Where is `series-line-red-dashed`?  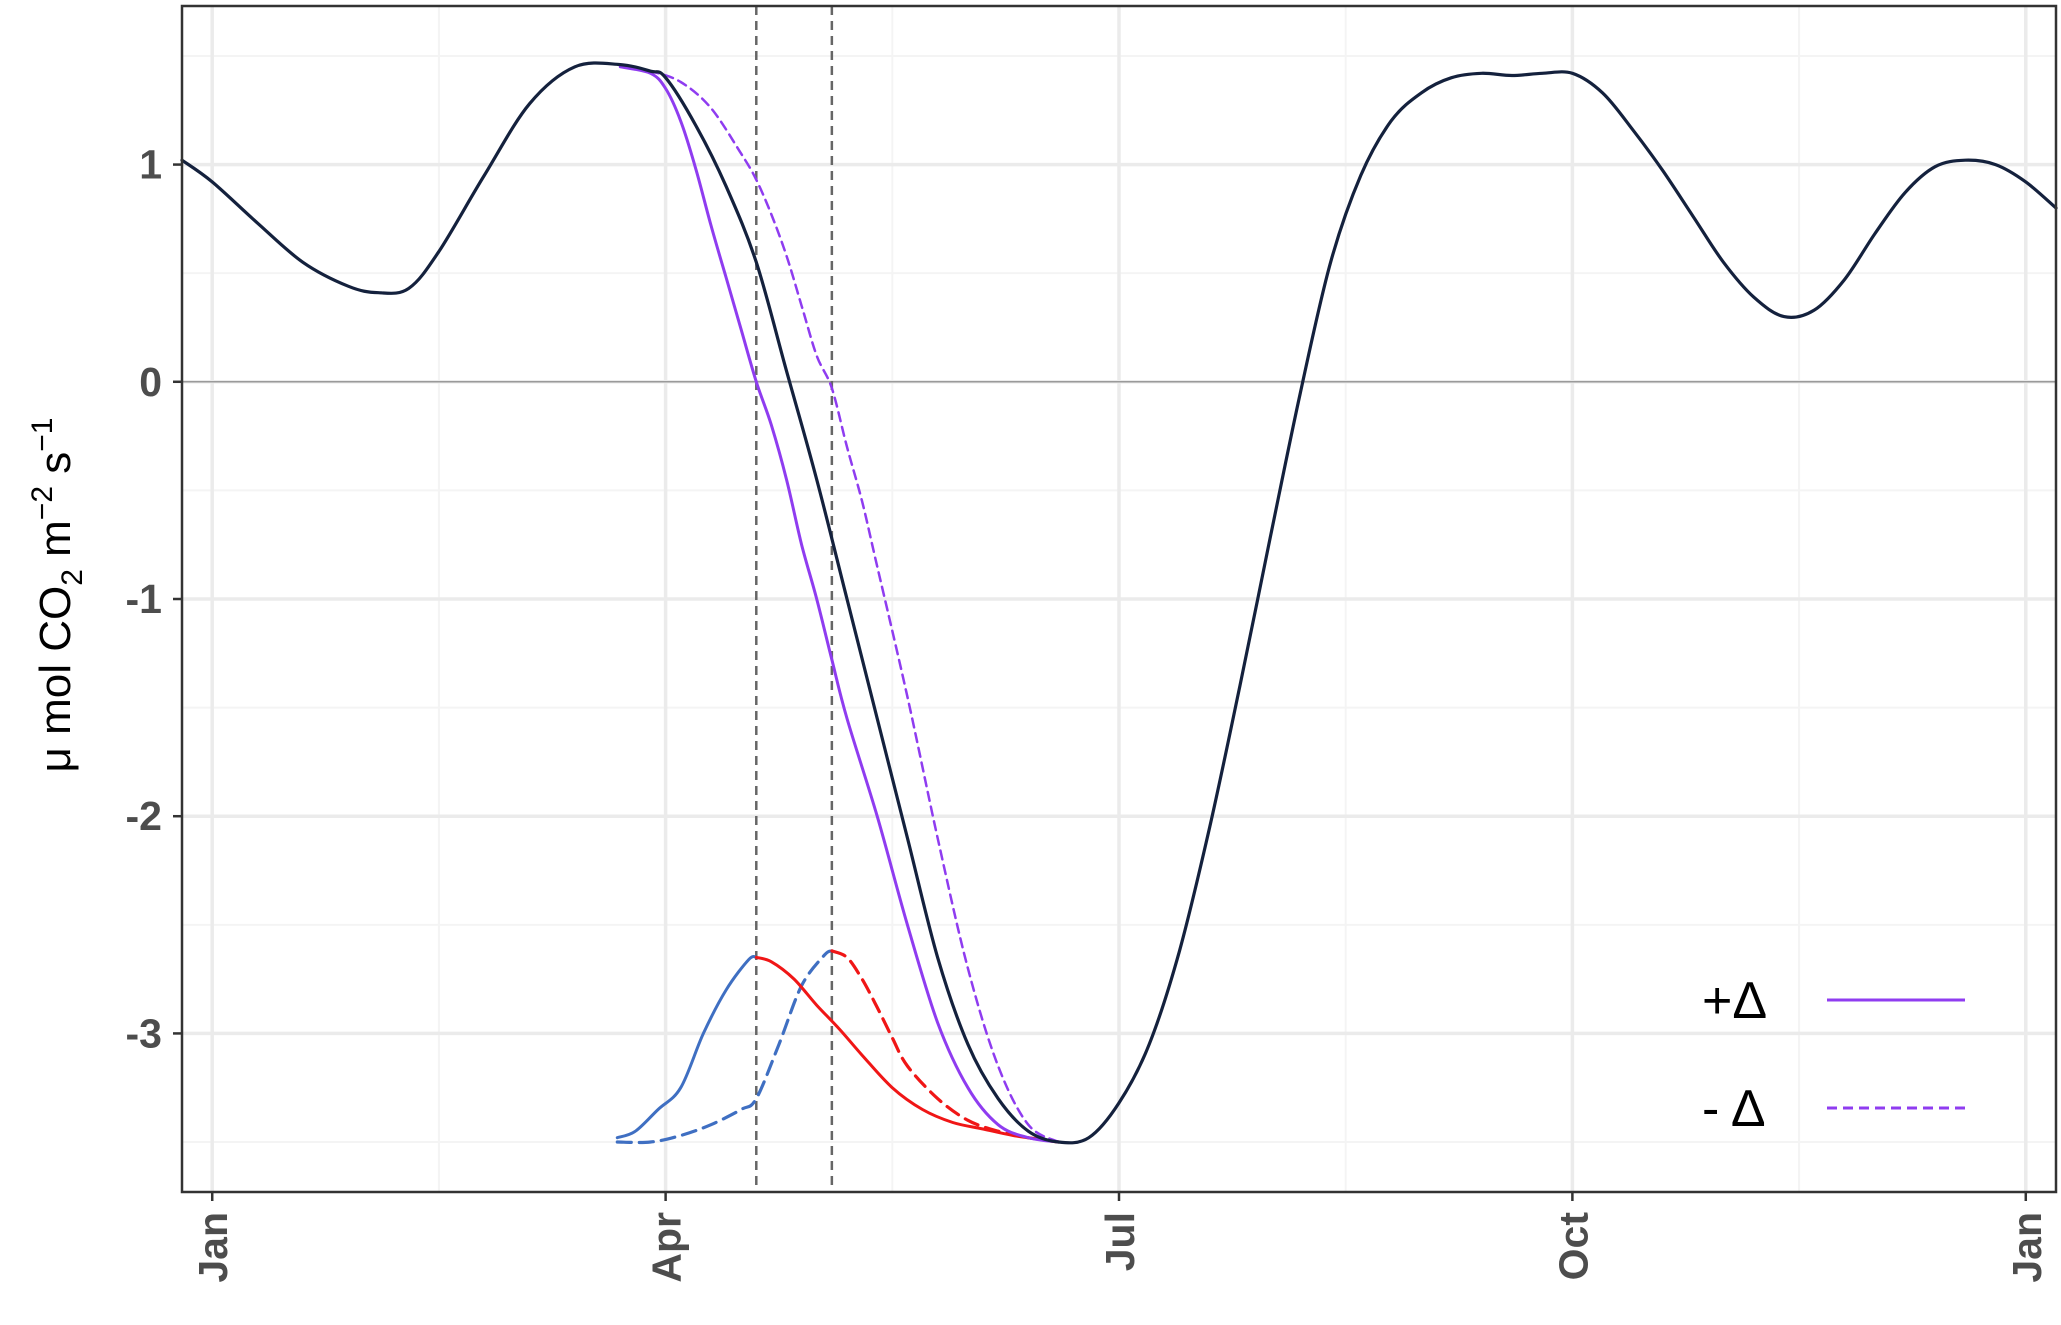
series-line-red-dashed is located at coordinates (945, 1046).